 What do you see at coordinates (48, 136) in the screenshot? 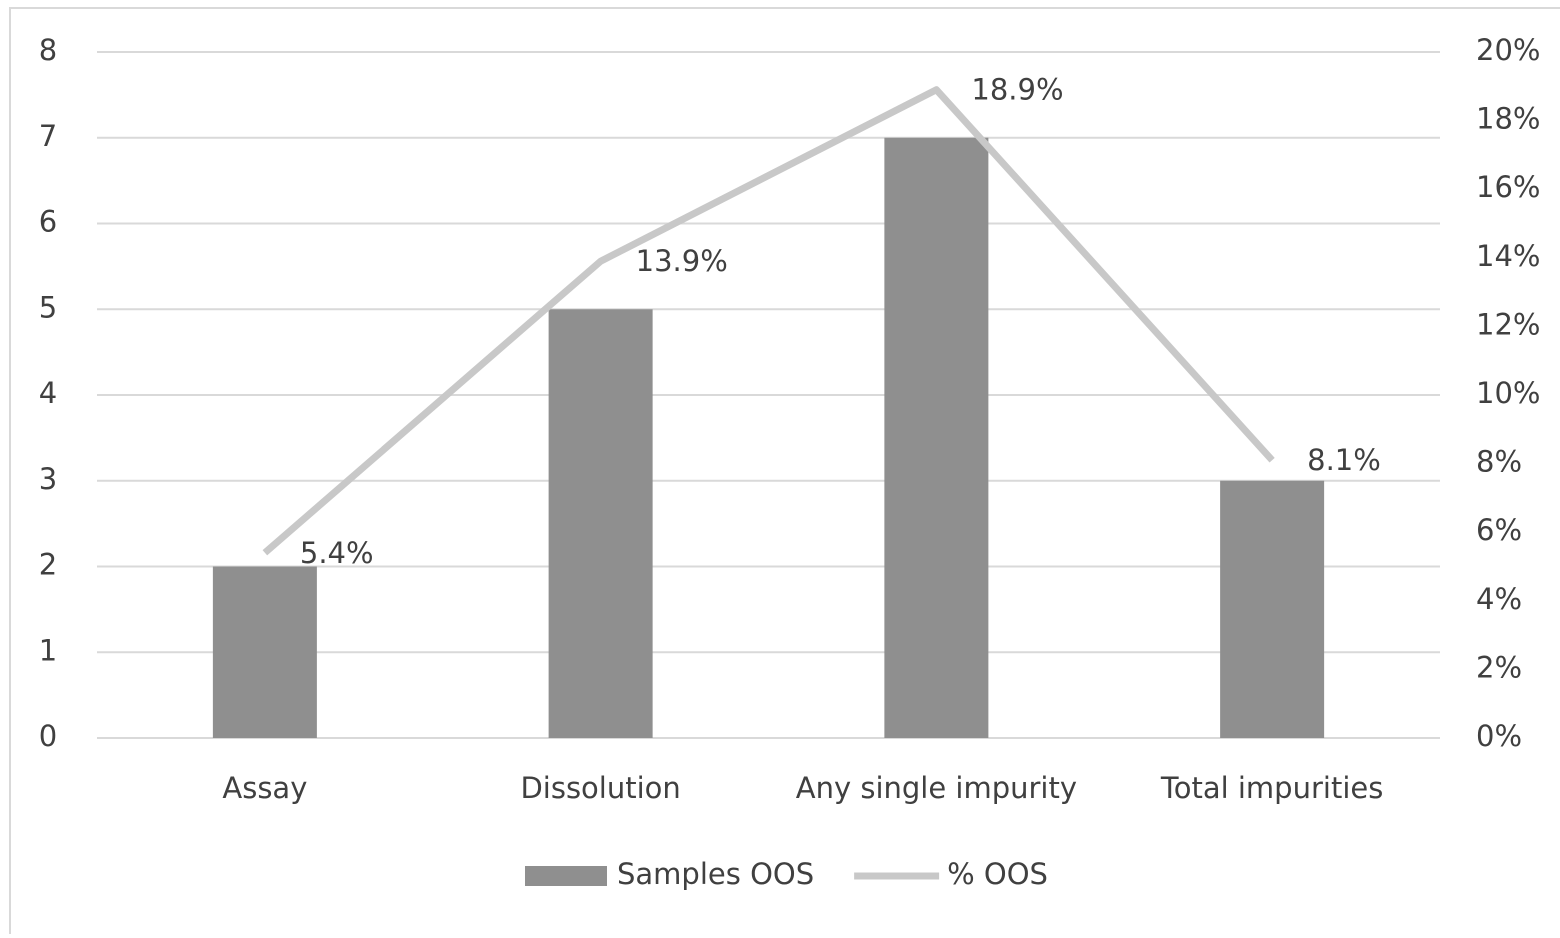
I see `y-tick-label: 7` at bounding box center [48, 136].